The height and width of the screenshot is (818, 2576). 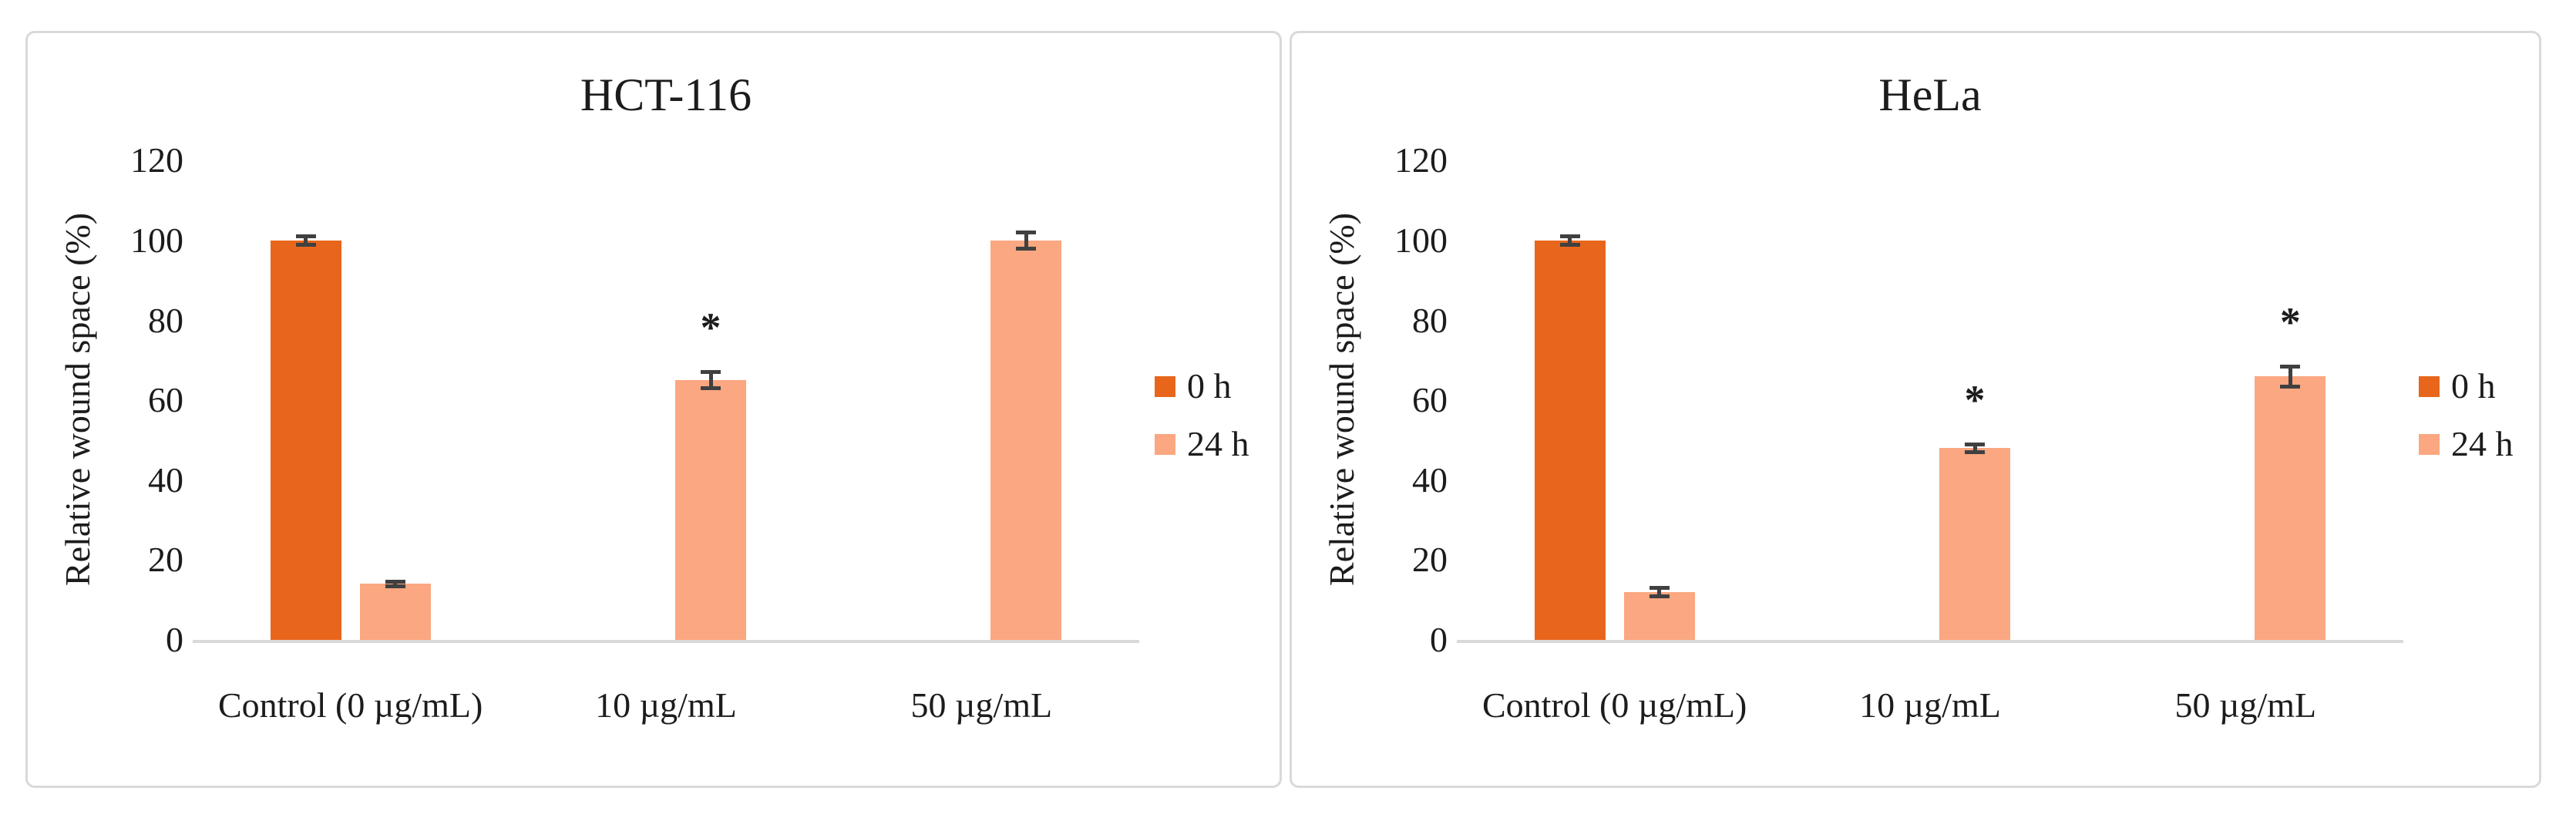 I want to click on chart-title-hela: HeLa, so click(x=1930, y=95).